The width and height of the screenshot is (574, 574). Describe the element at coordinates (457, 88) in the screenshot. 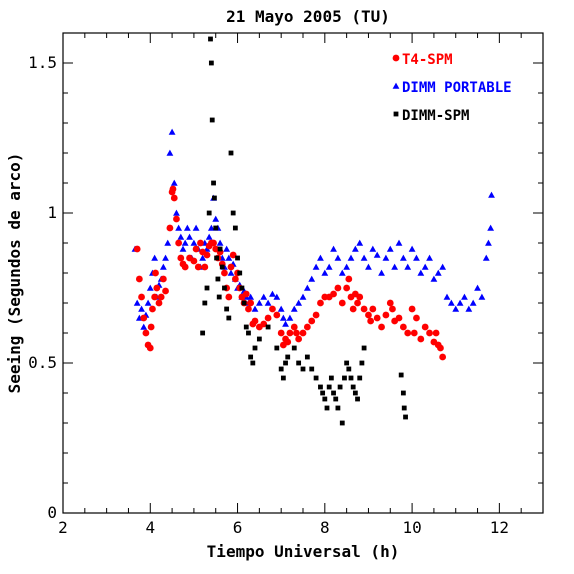

I see `legend-label: DIMM PORTABLE` at that location.